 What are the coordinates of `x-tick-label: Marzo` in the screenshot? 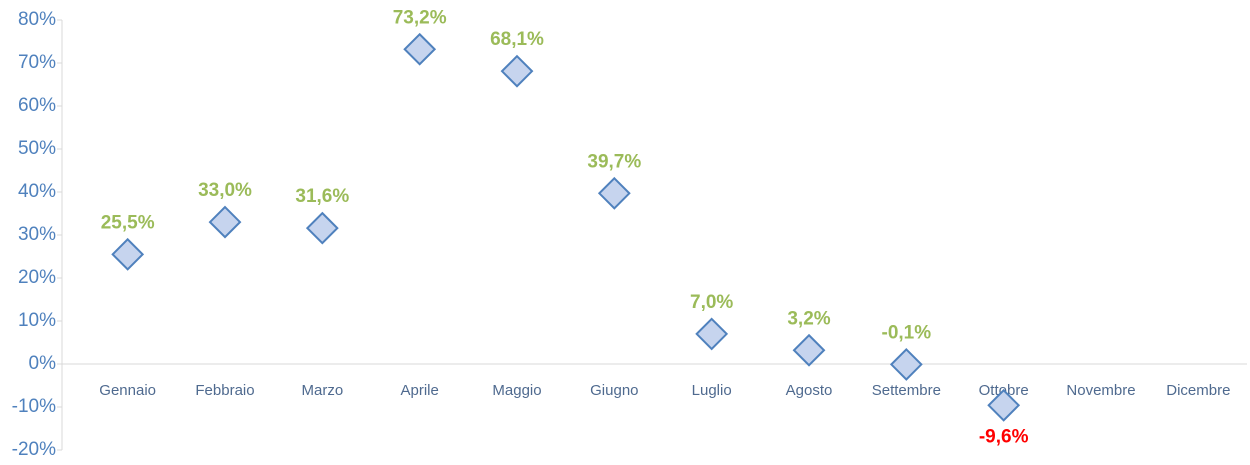 It's located at (322, 390).